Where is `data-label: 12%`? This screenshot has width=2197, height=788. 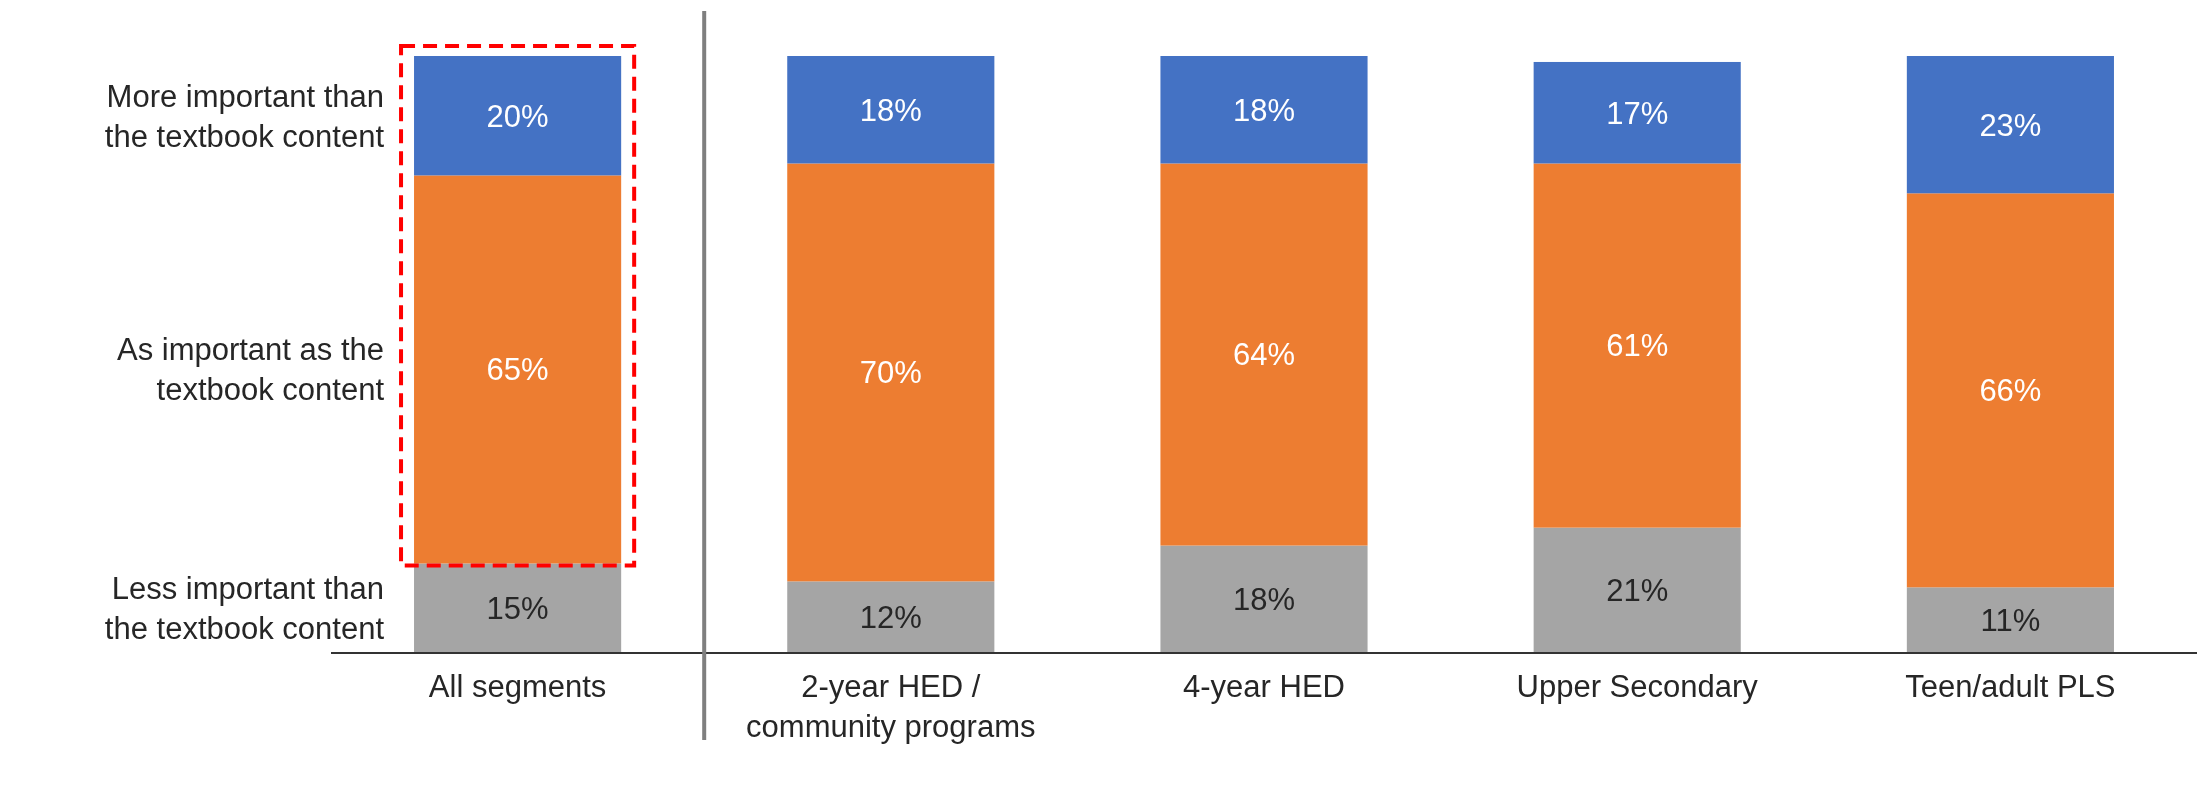
data-label: 12% is located at coordinates (890, 618).